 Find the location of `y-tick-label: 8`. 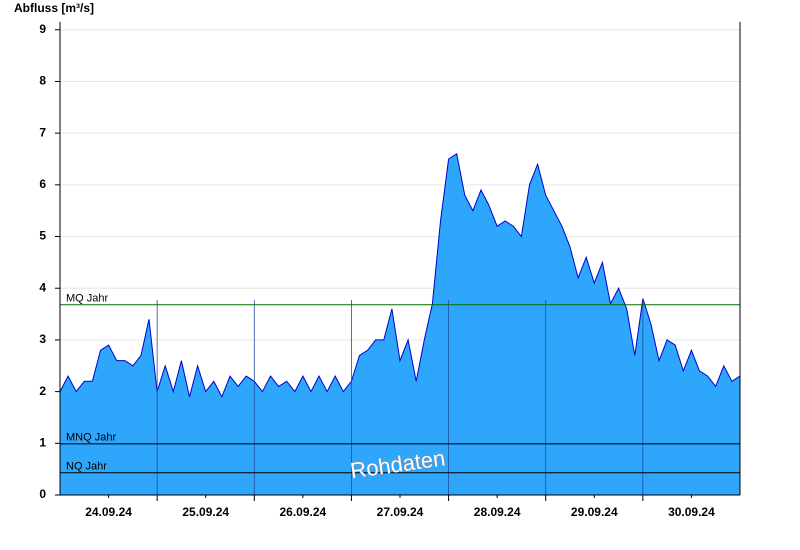

y-tick-label: 8 is located at coordinates (42, 81).